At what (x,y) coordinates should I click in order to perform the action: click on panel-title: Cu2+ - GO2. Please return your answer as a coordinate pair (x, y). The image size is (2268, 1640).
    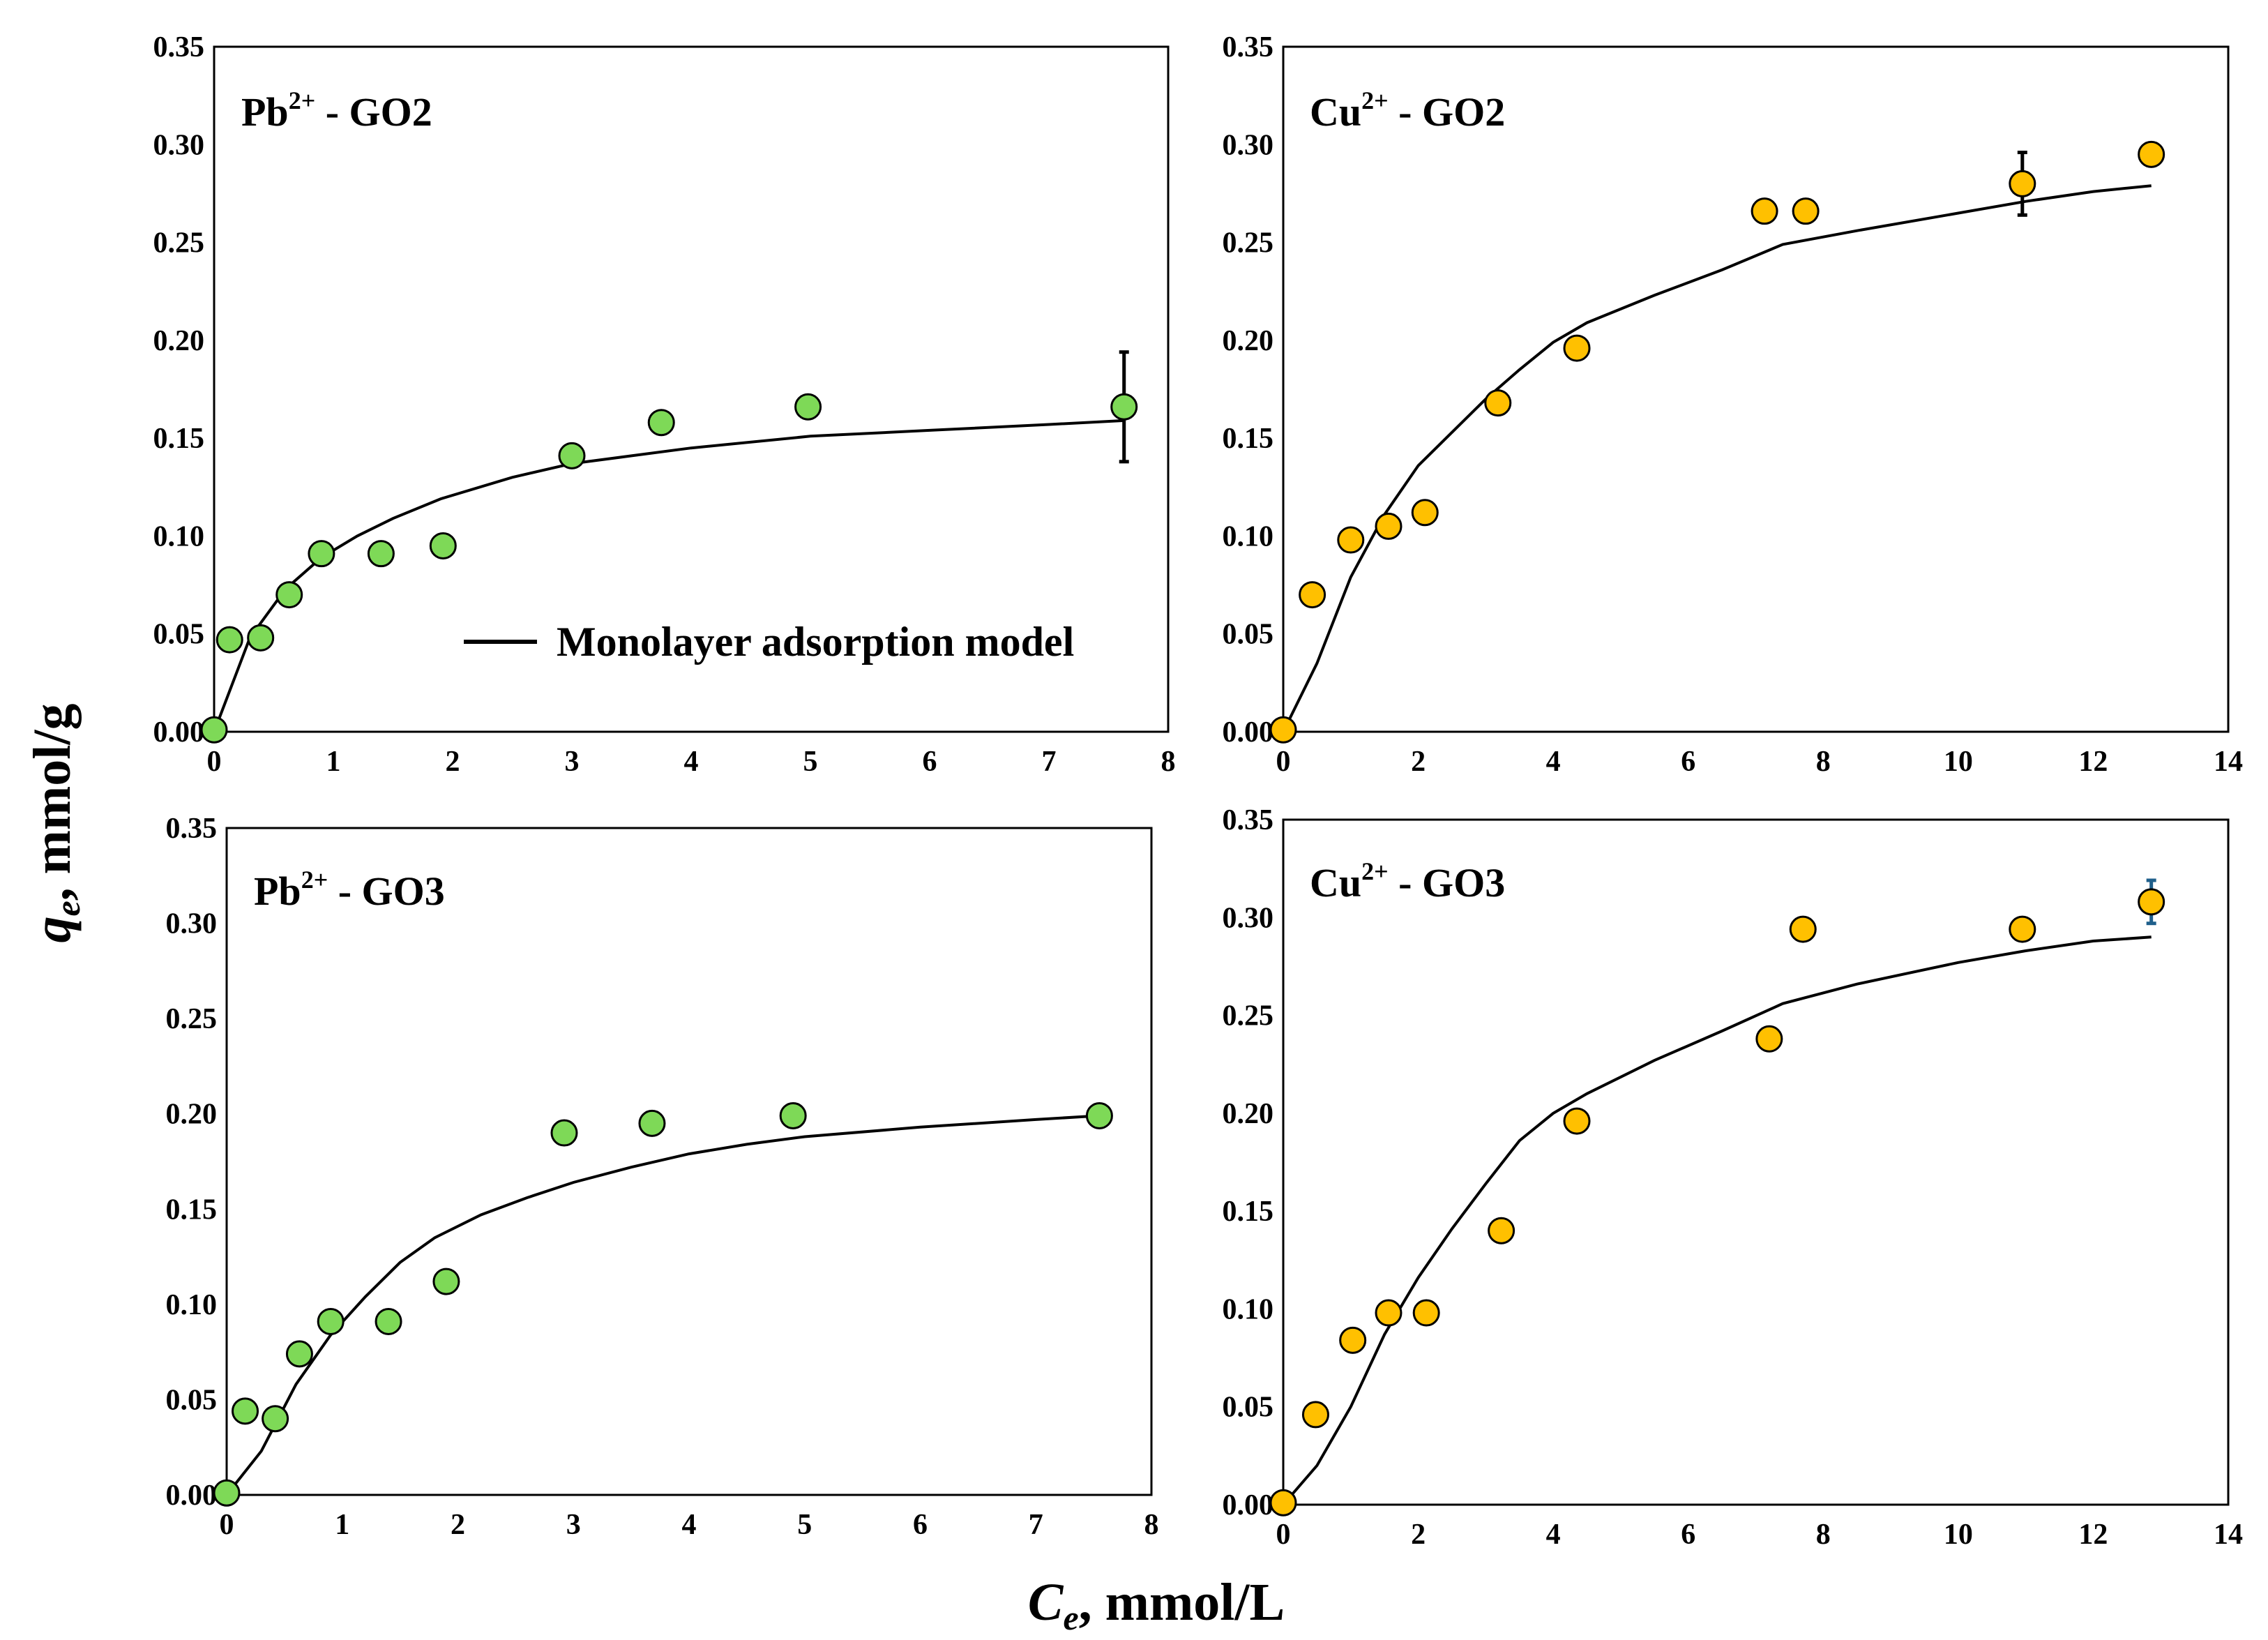
    Looking at the image, I should click on (1407, 110).